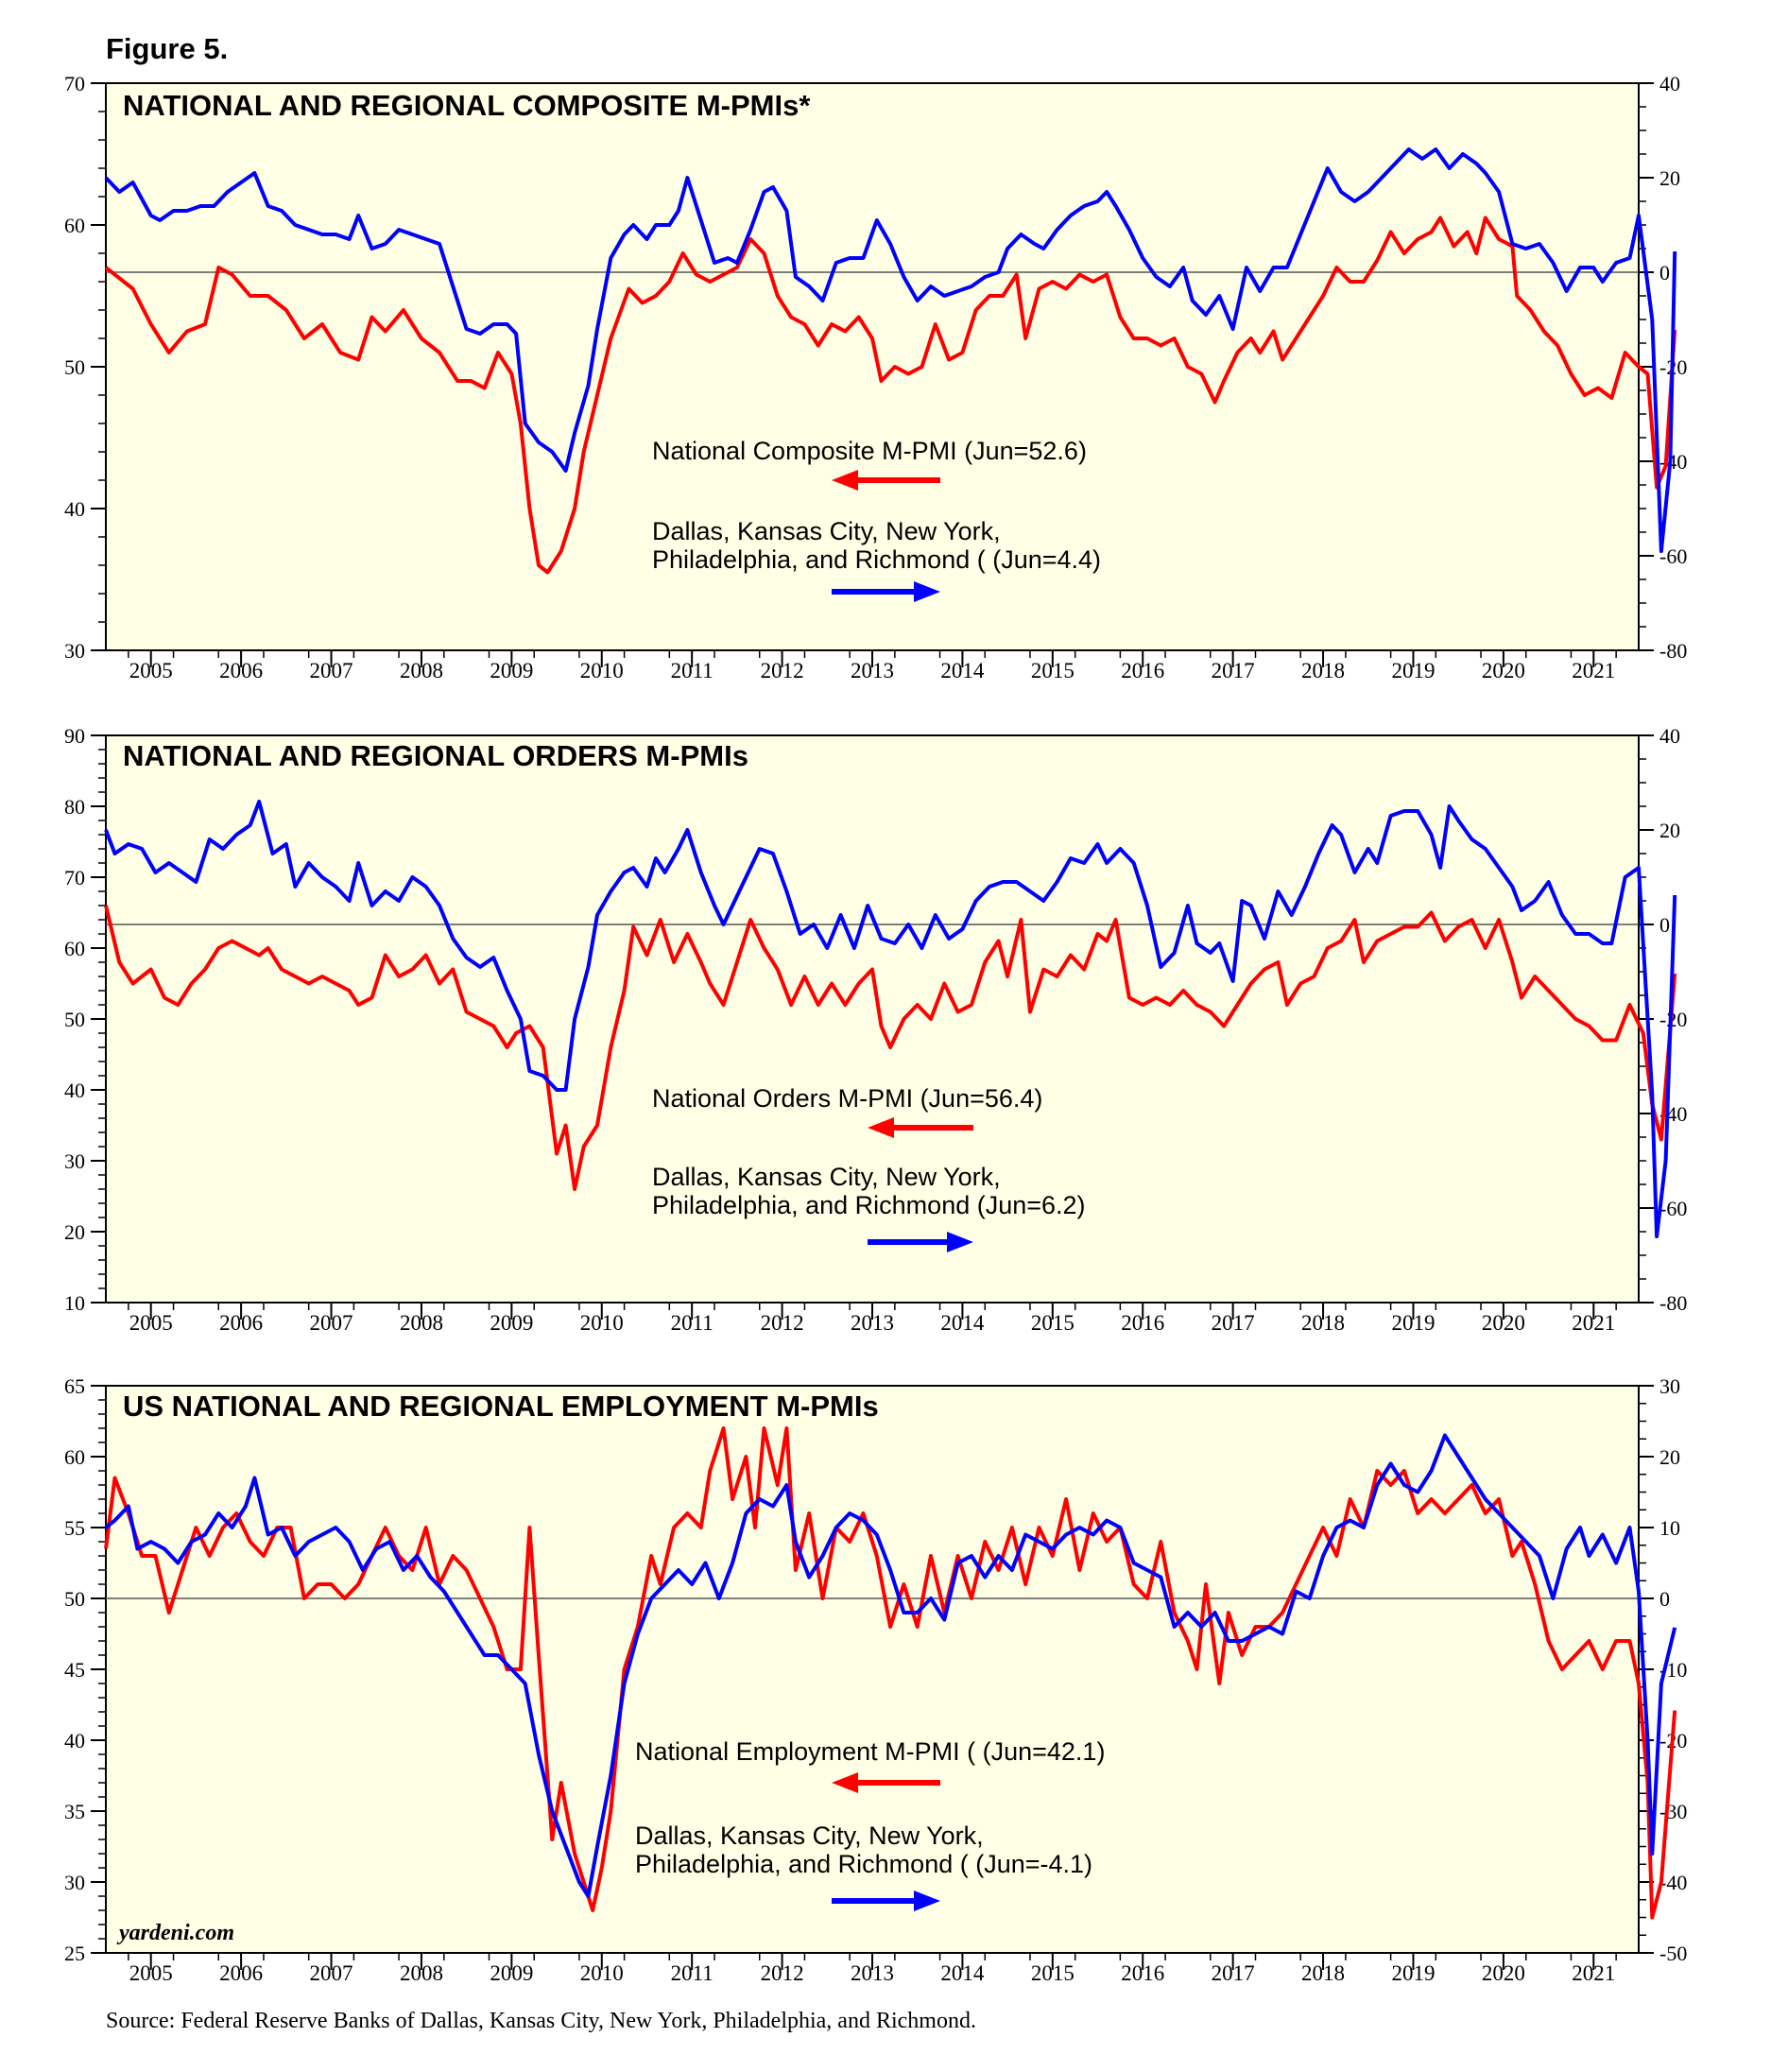  What do you see at coordinates (74, 1232) in the screenshot?
I see `left-tick-label: 20` at bounding box center [74, 1232].